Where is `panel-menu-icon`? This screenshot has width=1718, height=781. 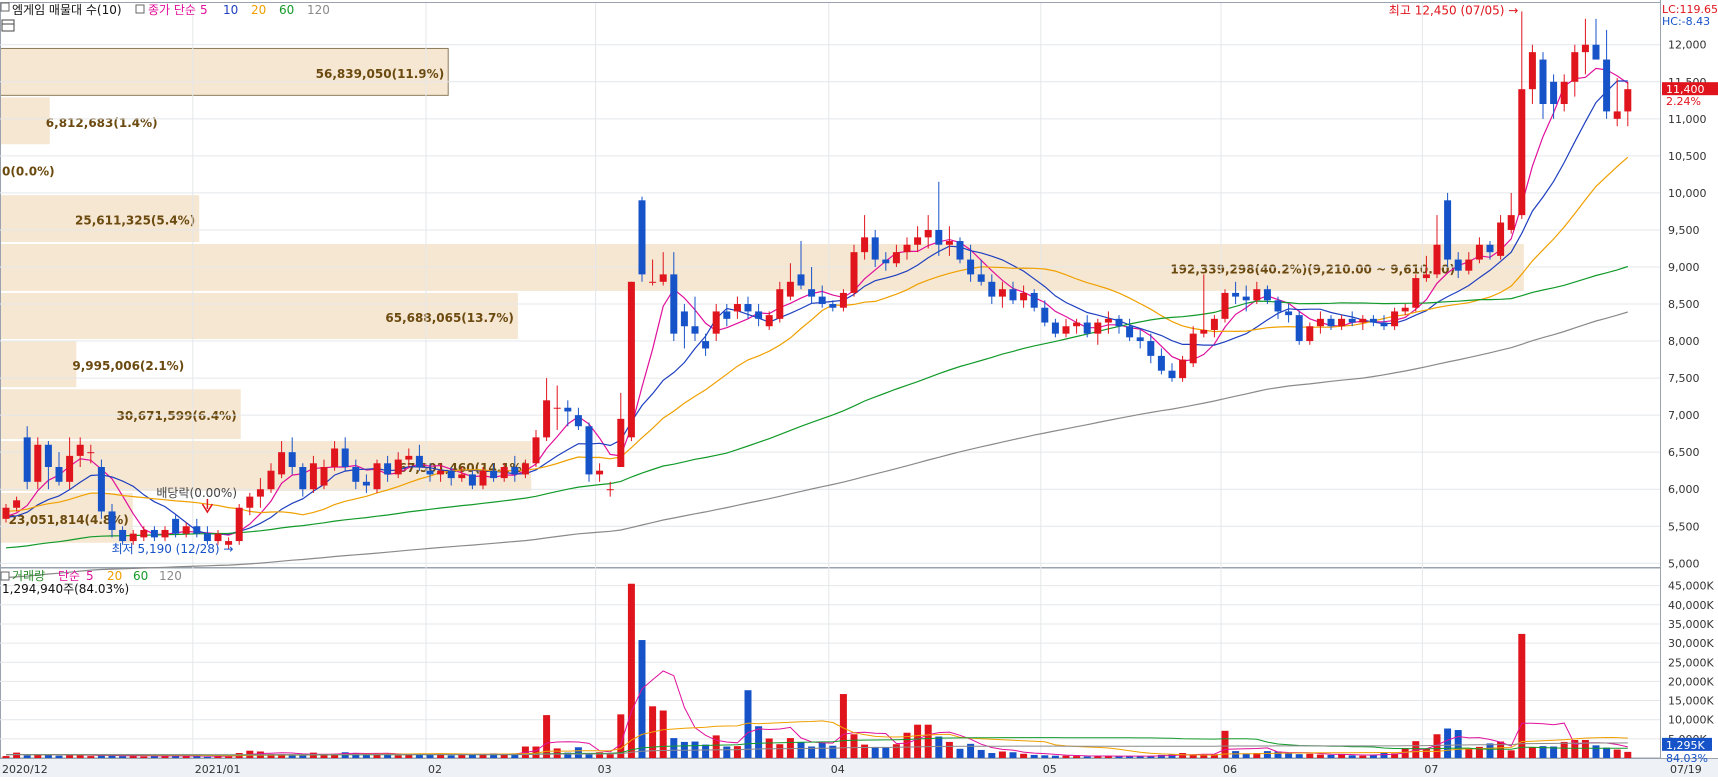 panel-menu-icon is located at coordinates (5, 7).